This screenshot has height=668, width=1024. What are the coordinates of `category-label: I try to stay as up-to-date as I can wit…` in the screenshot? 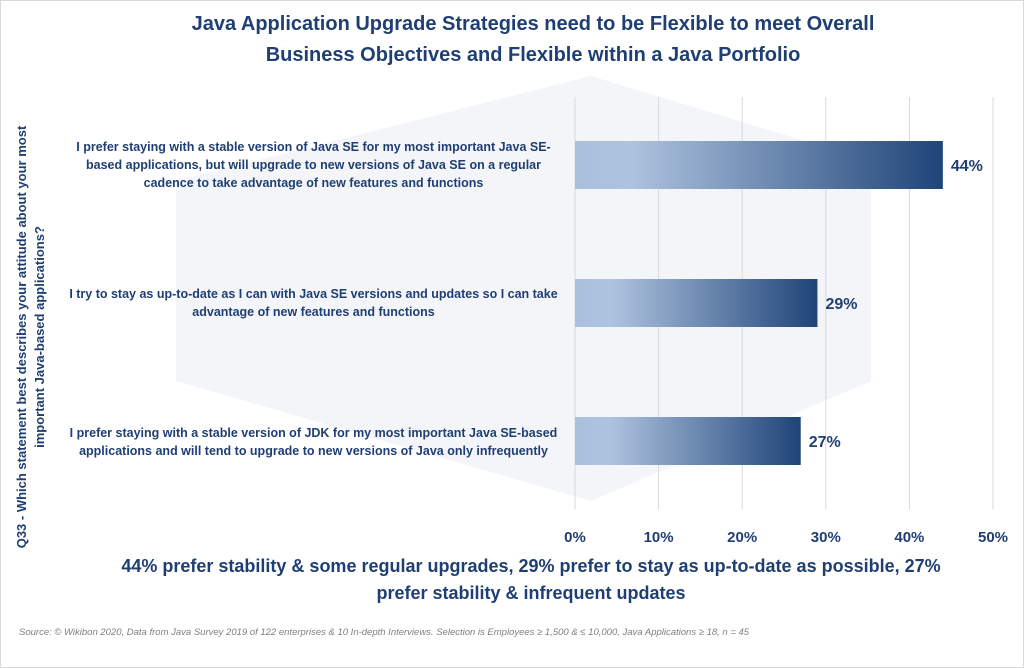 It's located at (313, 303).